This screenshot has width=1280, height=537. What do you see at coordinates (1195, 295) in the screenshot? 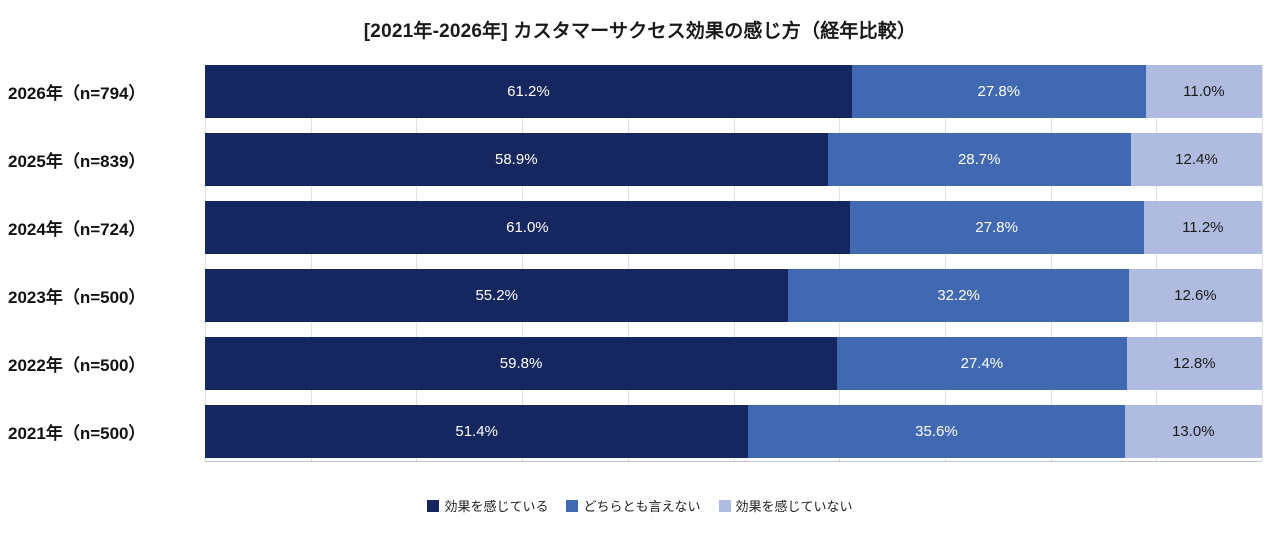
I see `bar-segment-negative: 12.6%` at bounding box center [1195, 295].